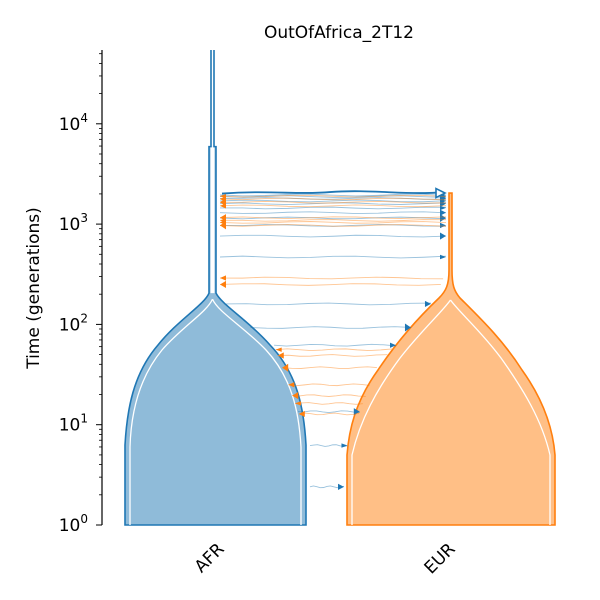  I want to click on x-label-eur: EUR, so click(440, 558).